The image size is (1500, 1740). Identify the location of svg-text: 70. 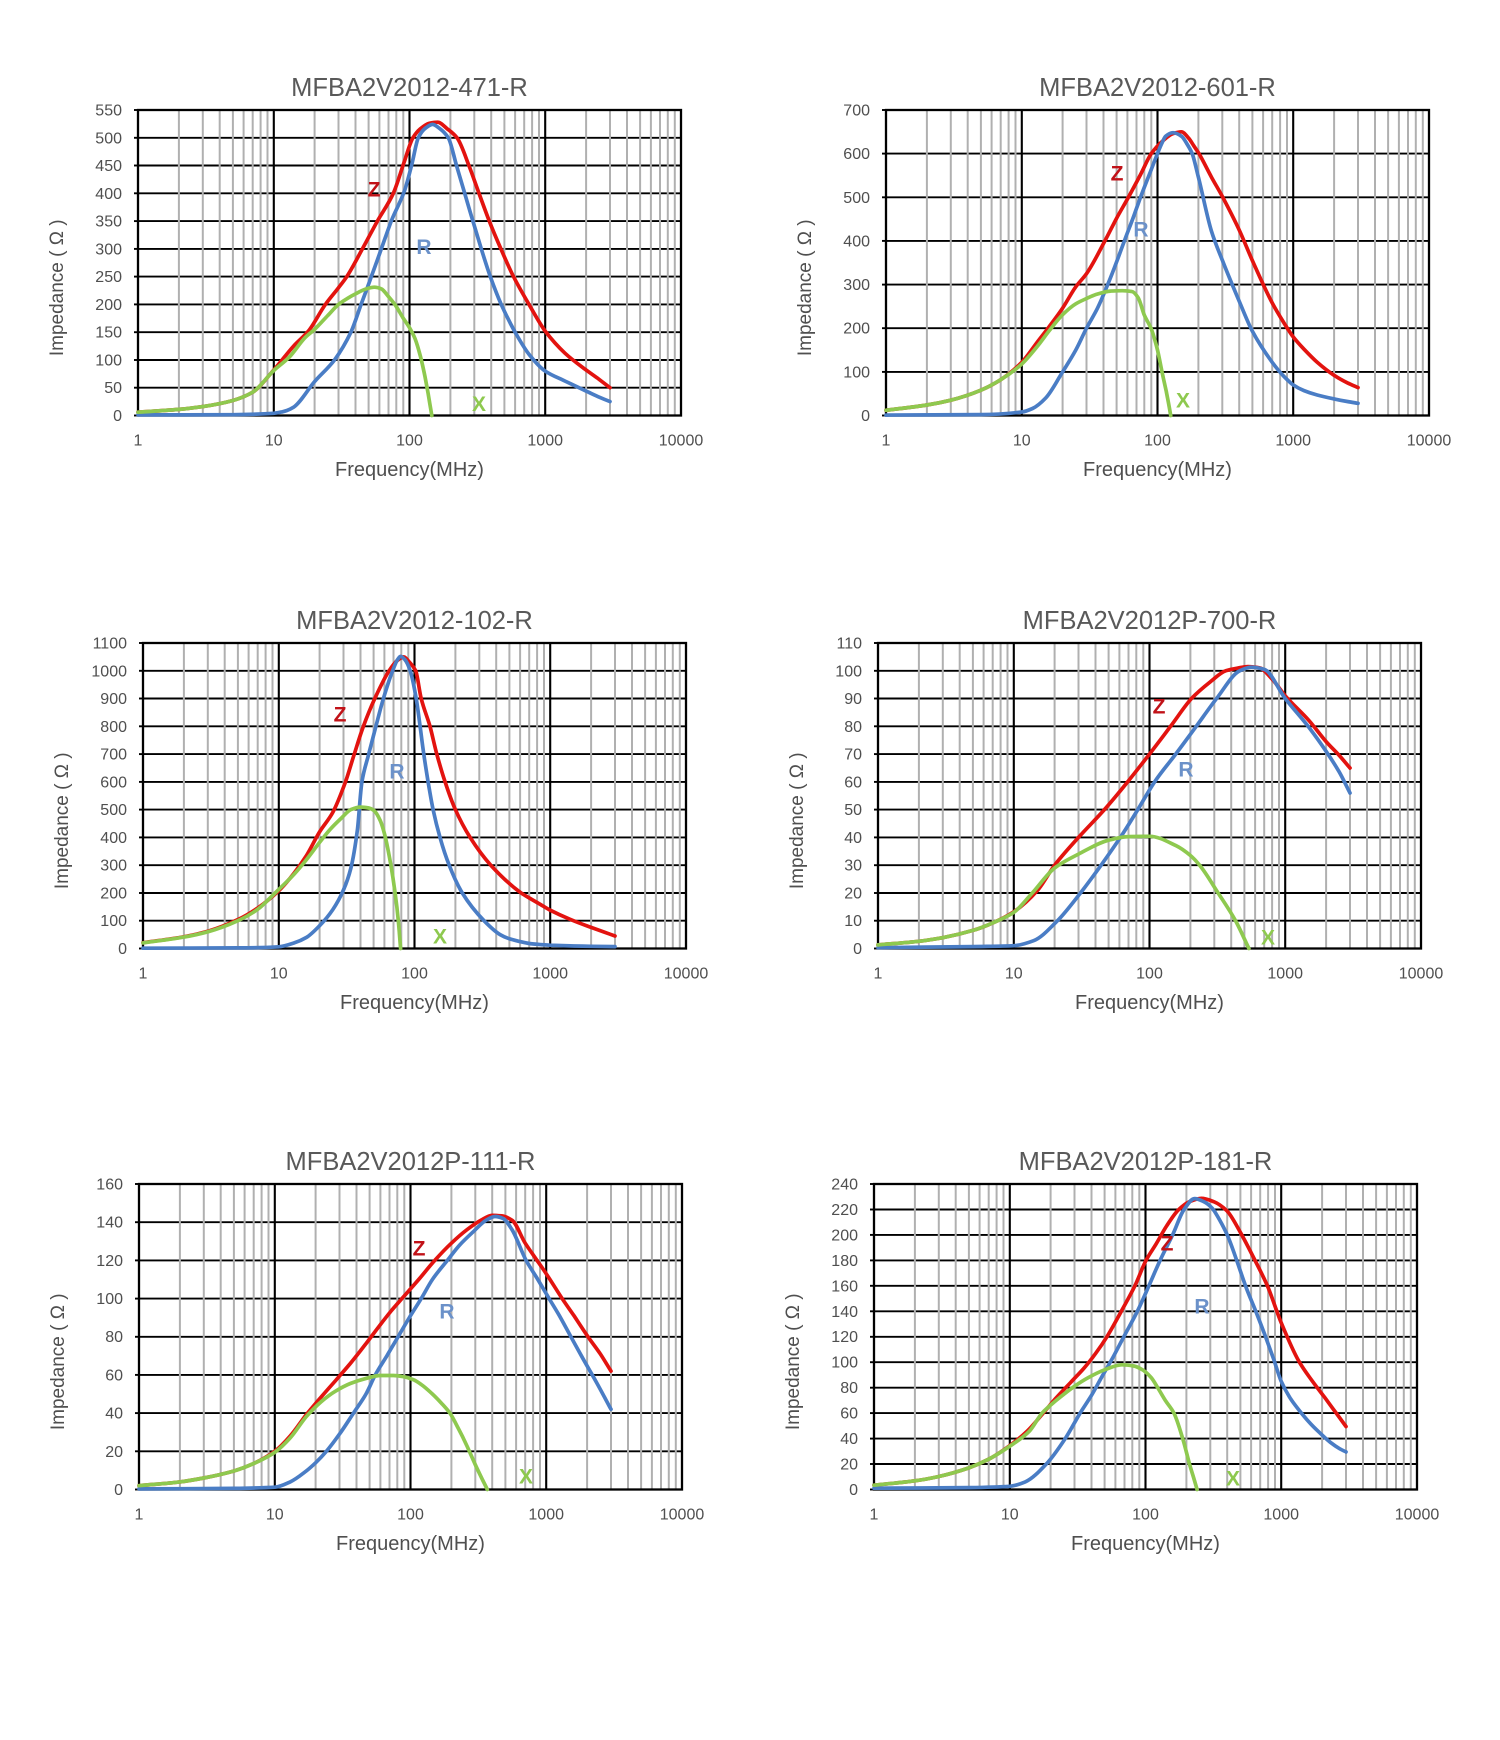
(853, 755).